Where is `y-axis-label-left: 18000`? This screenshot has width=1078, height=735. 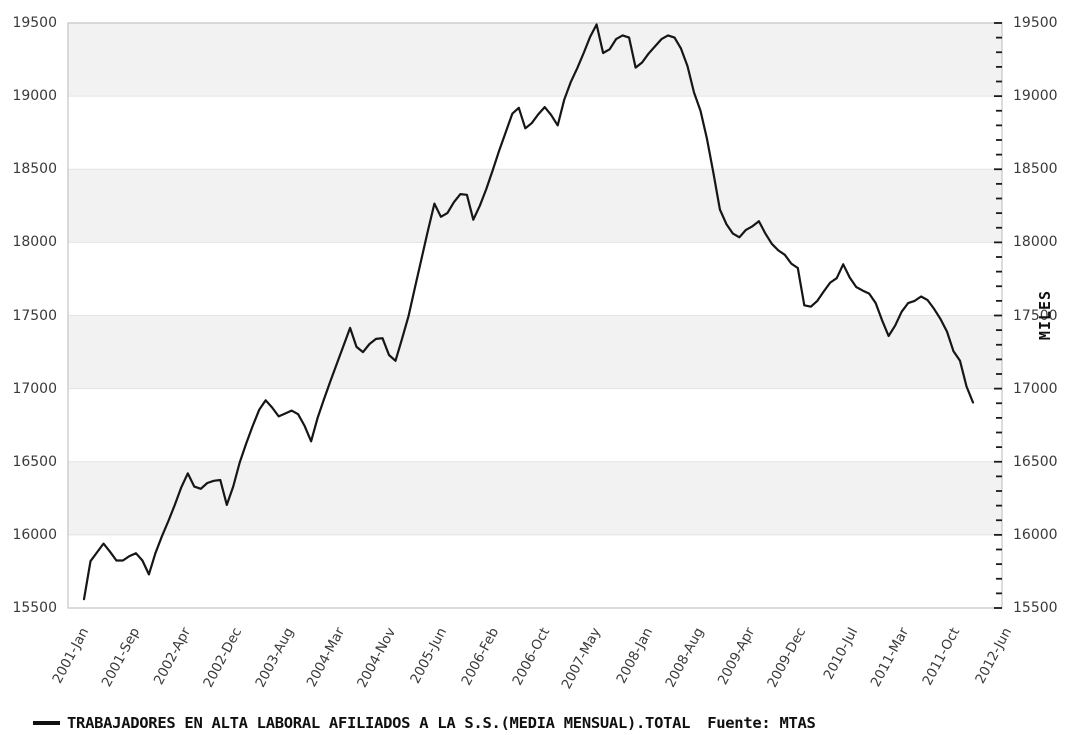
y-axis-label-left: 18000 is located at coordinates (34, 242).